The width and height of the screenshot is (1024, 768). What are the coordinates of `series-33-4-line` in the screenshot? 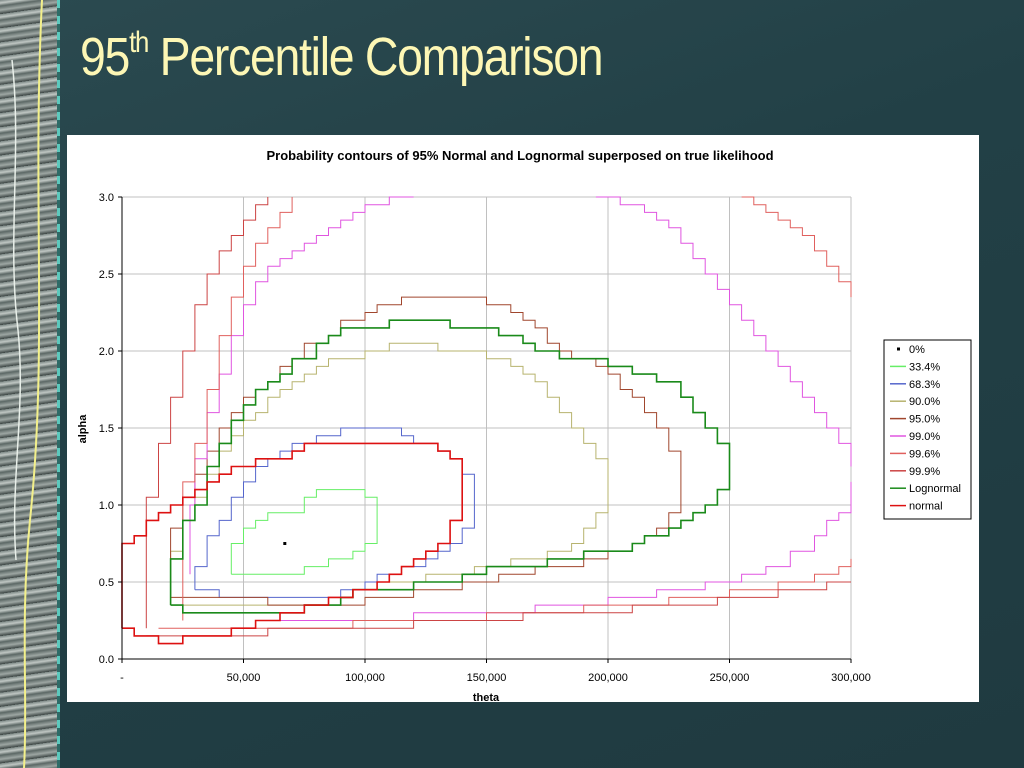 It's located at (304, 532).